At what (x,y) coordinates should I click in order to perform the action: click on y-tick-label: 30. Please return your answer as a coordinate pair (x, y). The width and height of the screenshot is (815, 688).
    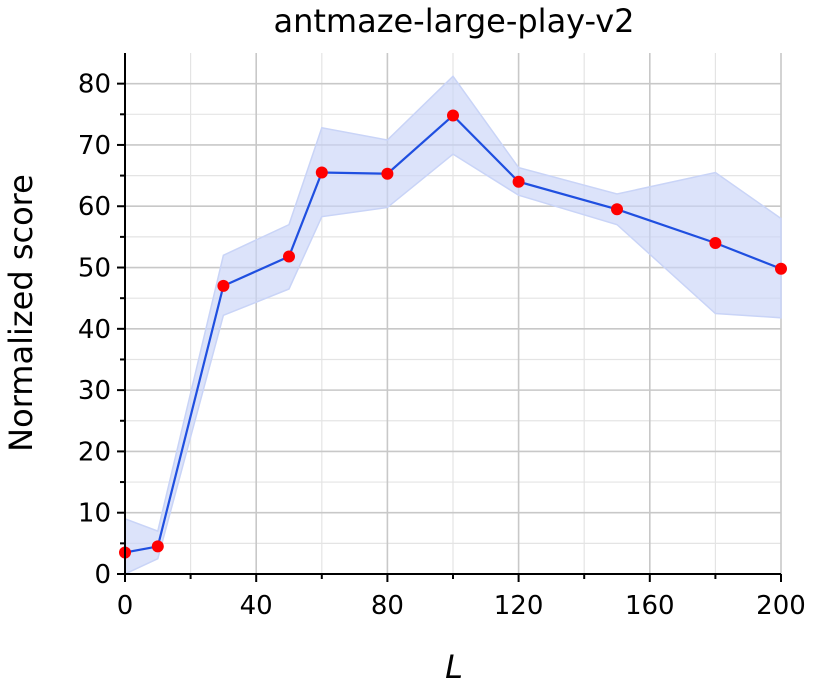
    Looking at the image, I should click on (94, 391).